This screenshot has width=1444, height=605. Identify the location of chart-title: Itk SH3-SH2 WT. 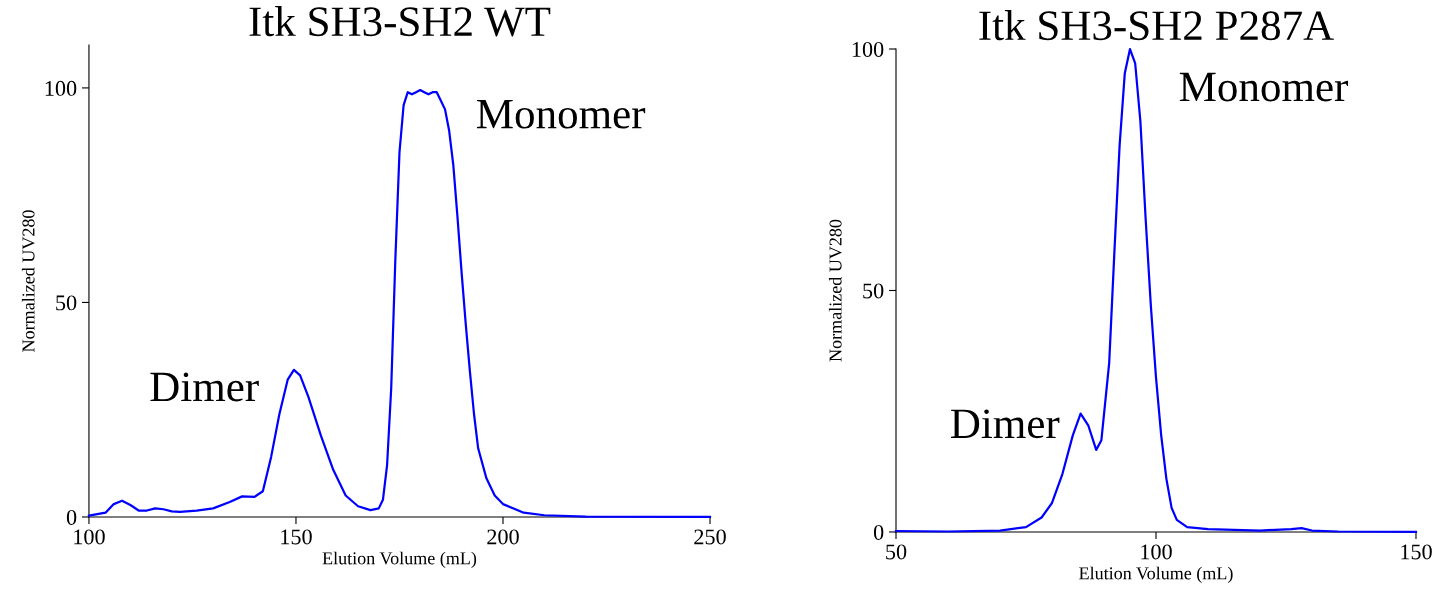
(400, 21).